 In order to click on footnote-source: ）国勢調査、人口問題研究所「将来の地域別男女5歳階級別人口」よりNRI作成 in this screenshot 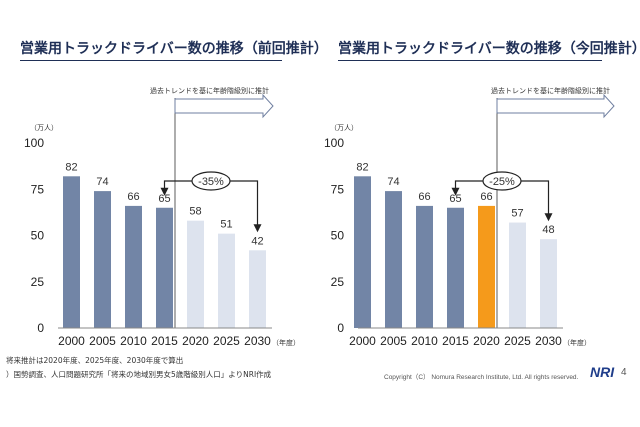, I will do `click(139, 374)`.